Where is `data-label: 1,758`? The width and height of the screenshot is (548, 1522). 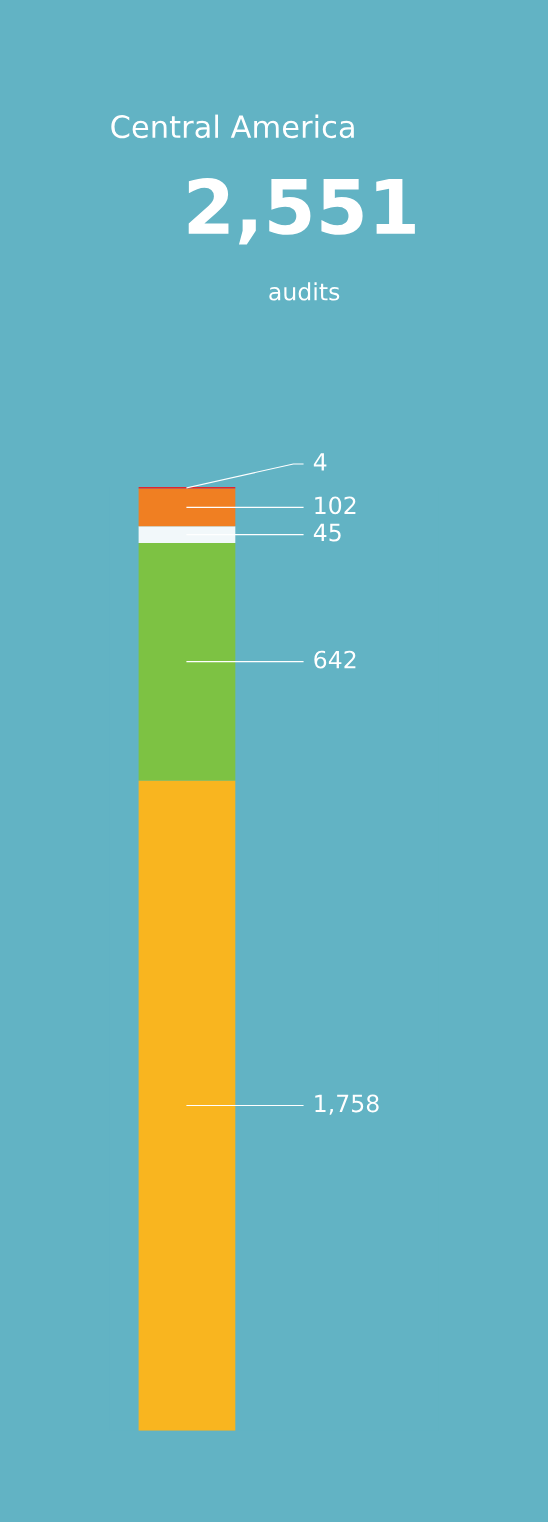
data-label: 1,758 is located at coordinates (347, 1104).